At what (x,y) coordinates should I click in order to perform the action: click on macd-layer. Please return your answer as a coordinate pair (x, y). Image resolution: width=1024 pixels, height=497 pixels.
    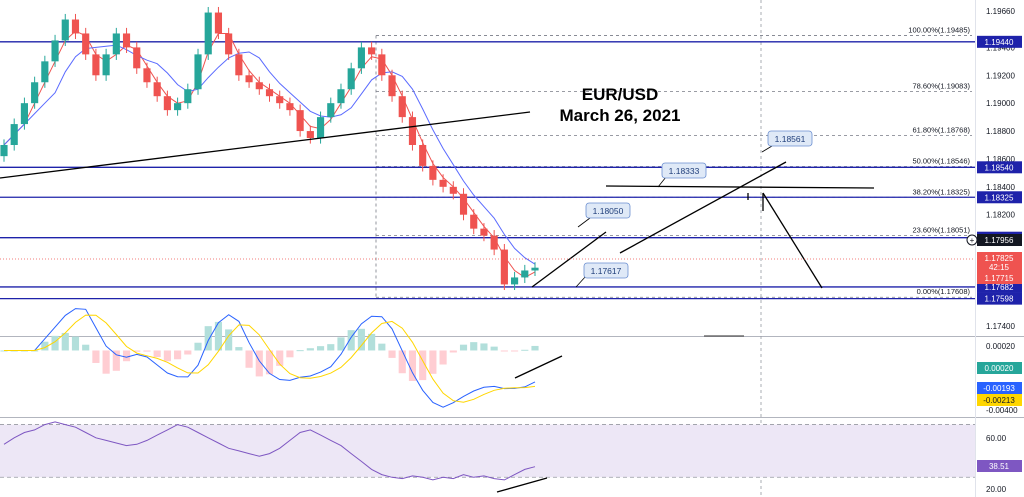
    Looking at the image, I should click on (269, 358).